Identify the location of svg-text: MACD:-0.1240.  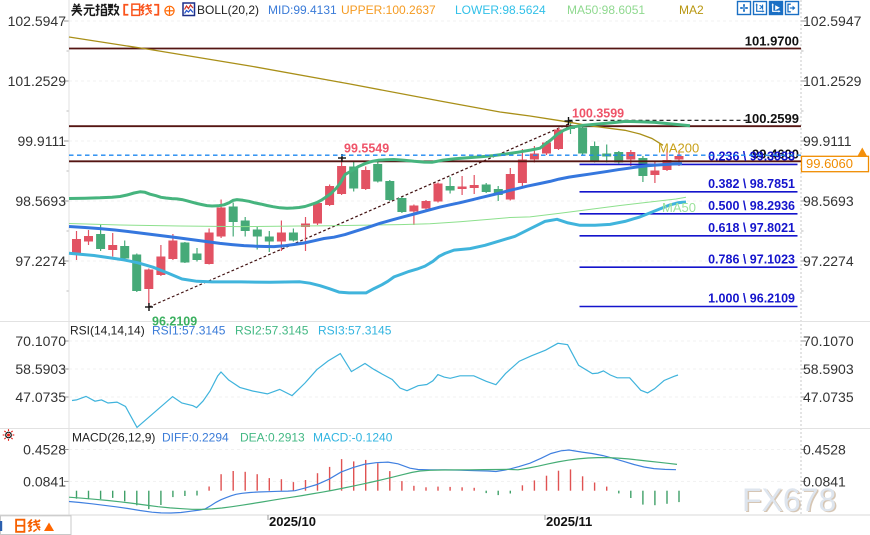
(353, 438).